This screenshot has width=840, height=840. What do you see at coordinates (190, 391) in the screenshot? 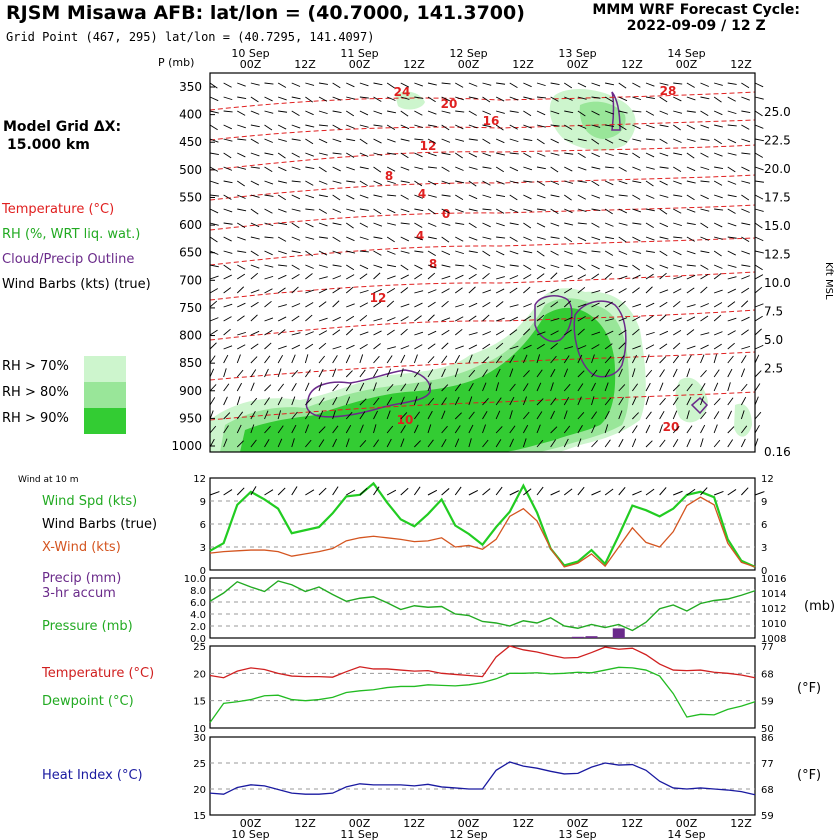
I see `pressure-tick-900: 900` at bounding box center [190, 391].